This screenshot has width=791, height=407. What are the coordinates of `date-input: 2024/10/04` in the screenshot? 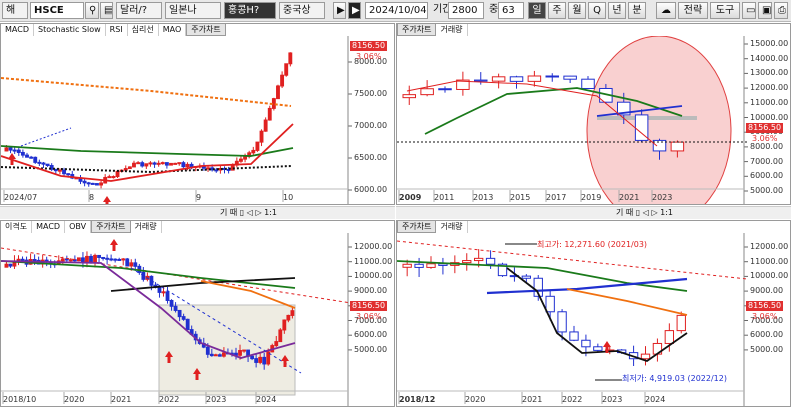 It's located at (396, 10).